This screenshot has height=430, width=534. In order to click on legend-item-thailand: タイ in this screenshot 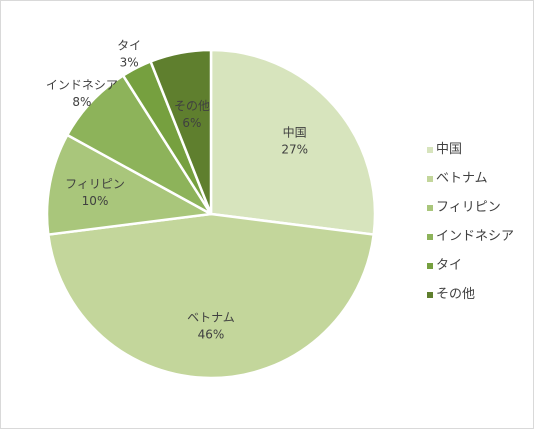, I will do `click(479, 265)`.